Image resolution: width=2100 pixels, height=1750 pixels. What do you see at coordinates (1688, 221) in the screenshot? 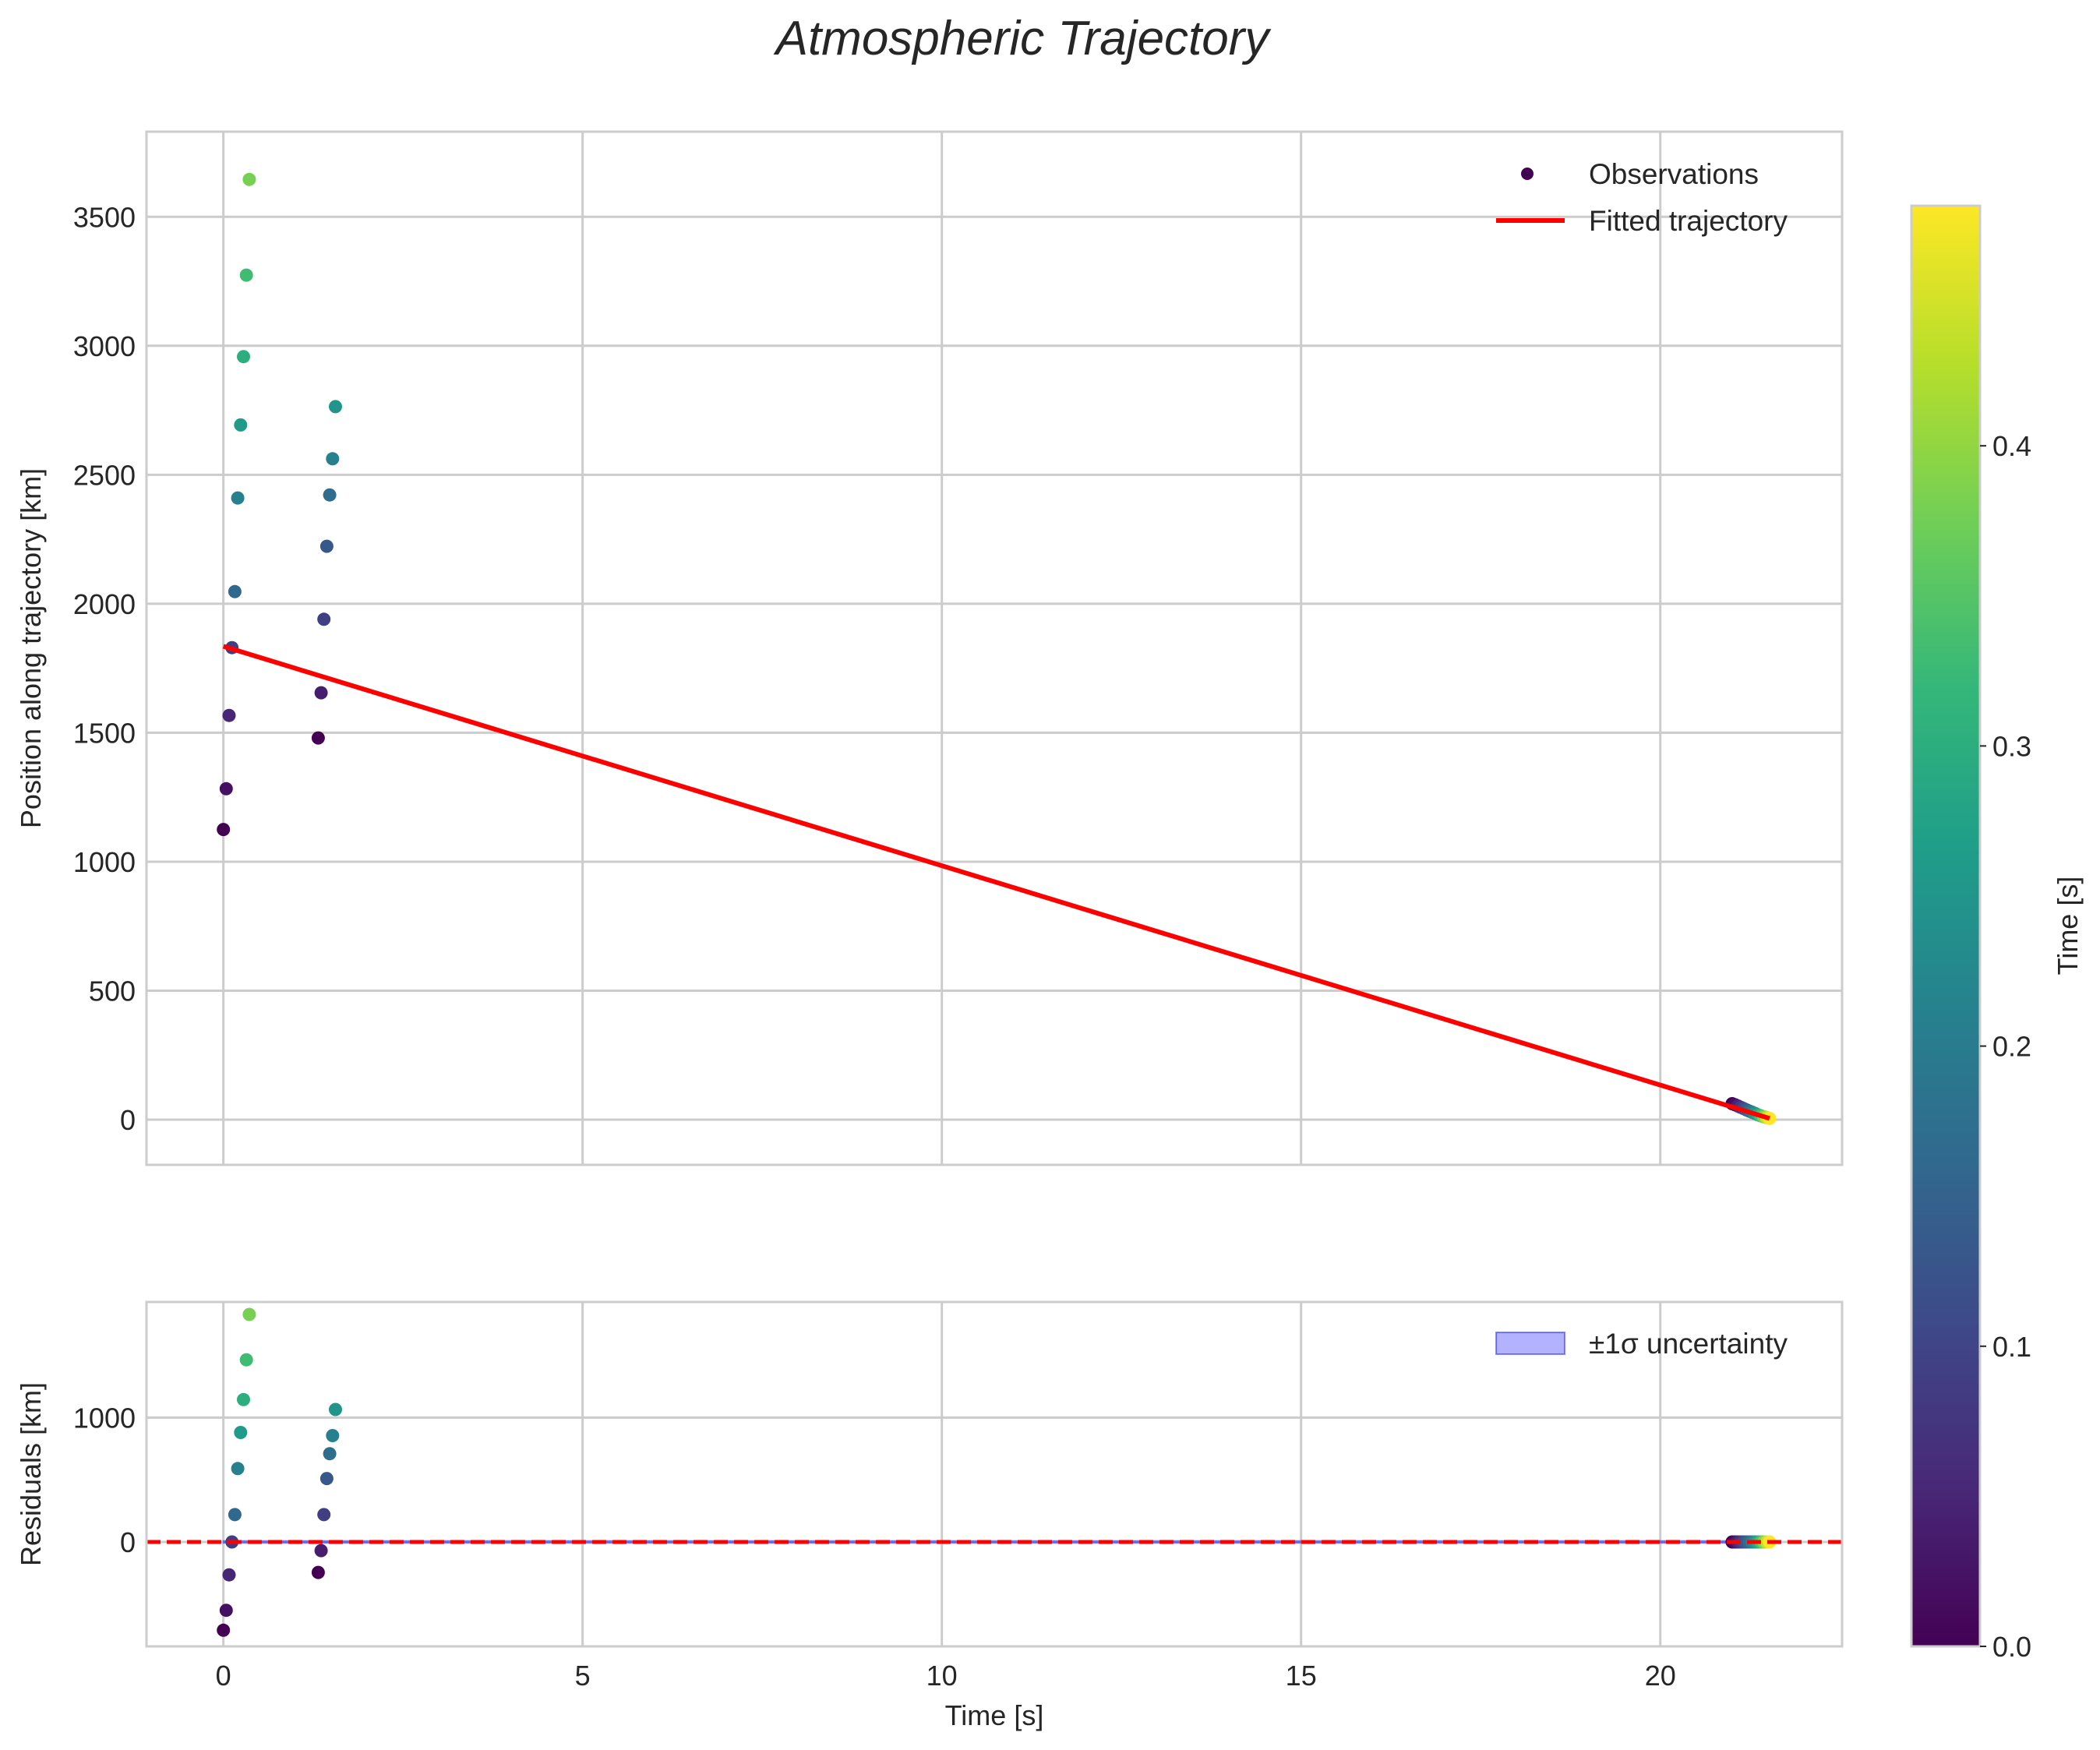
I see `legend-fitted-label: Fitted trajectory` at bounding box center [1688, 221].